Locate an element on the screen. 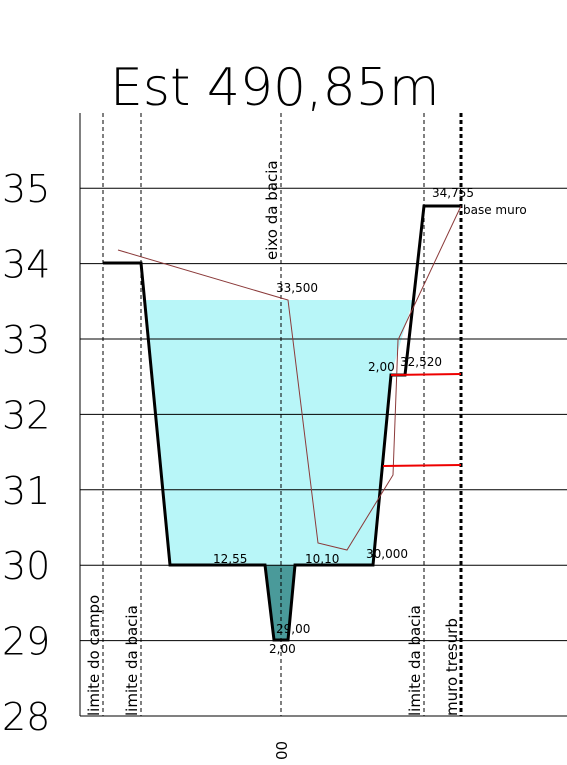 This screenshot has height=765, width=567. elevation-label: 35 is located at coordinates (26, 189).